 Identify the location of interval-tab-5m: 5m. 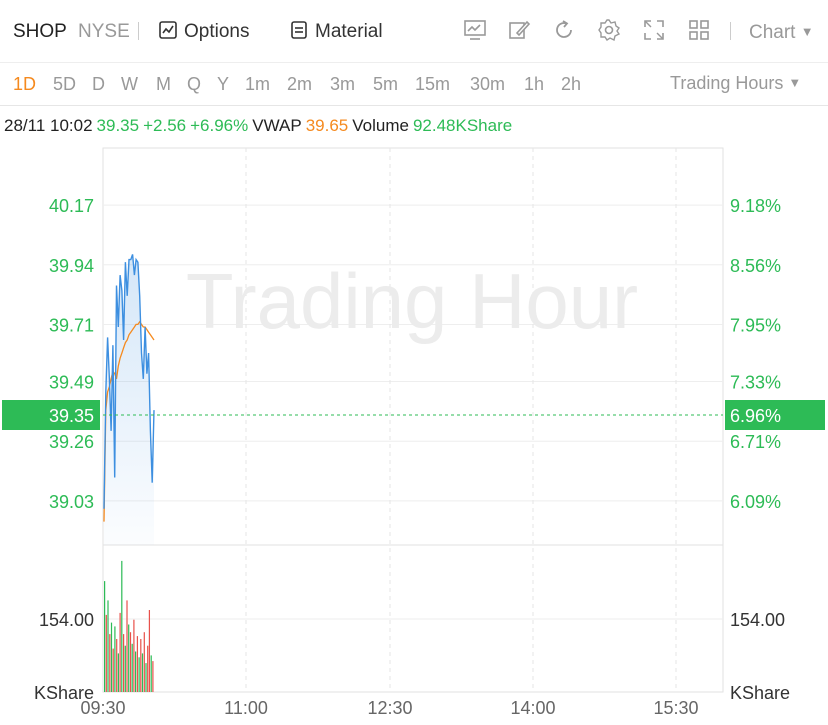
(386, 84).